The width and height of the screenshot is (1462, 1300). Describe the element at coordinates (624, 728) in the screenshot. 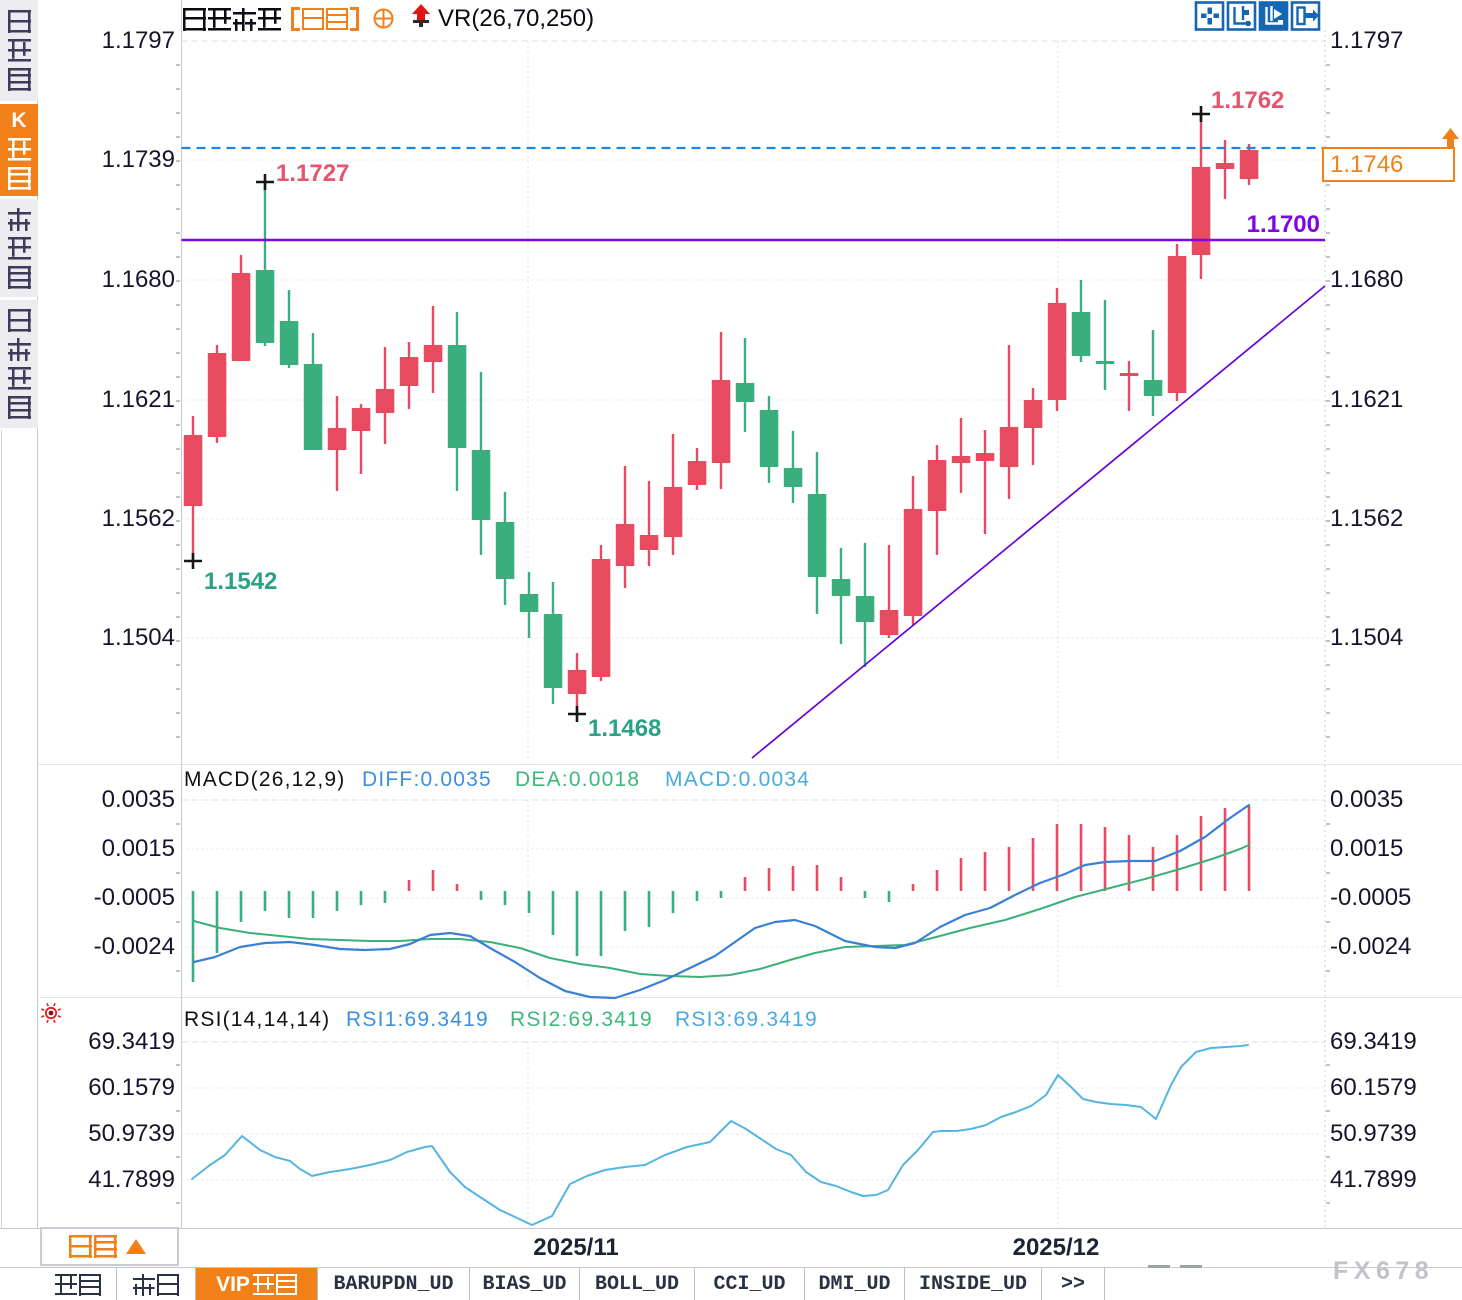

I see `svg-text: 1.1468` at that location.